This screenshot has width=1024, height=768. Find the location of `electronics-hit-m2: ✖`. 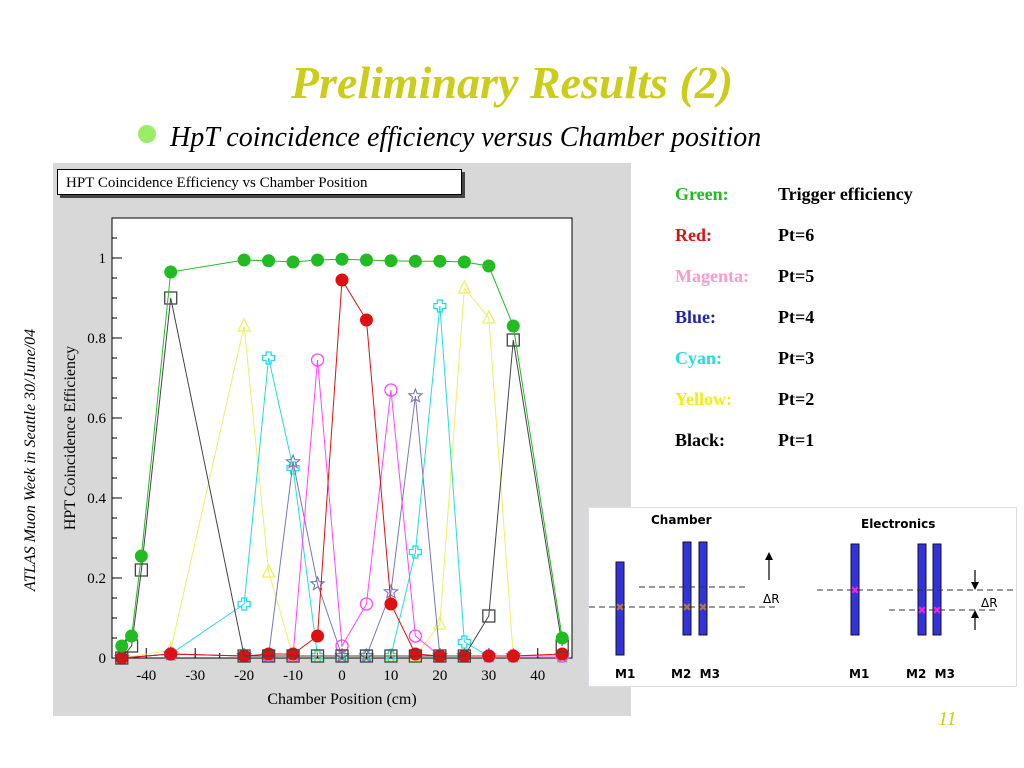

electronics-hit-m2: ✖ is located at coordinates (921, 610).